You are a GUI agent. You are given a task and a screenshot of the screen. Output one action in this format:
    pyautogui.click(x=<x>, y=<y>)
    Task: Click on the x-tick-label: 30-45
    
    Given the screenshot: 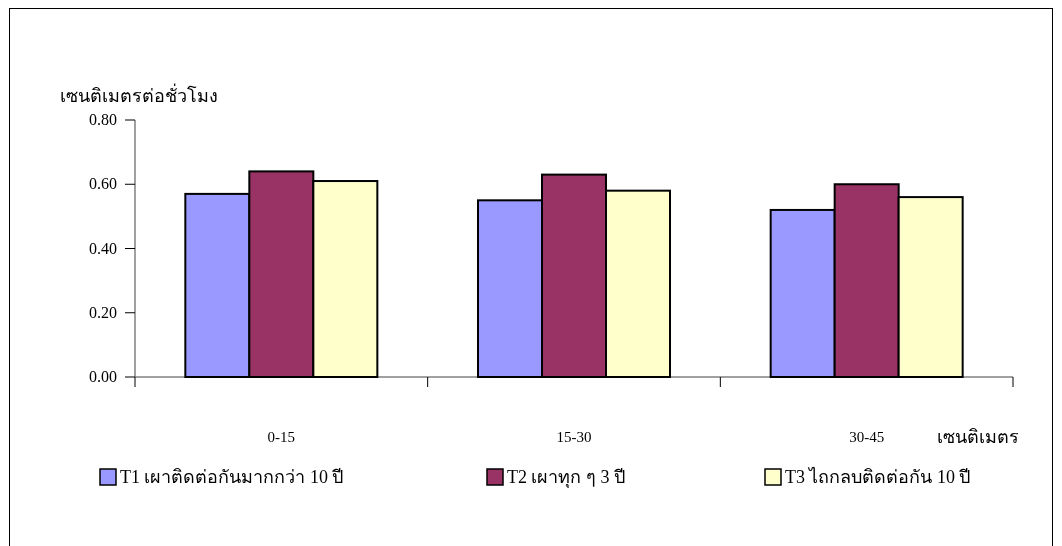 What is the action you would take?
    pyautogui.click(x=867, y=437)
    